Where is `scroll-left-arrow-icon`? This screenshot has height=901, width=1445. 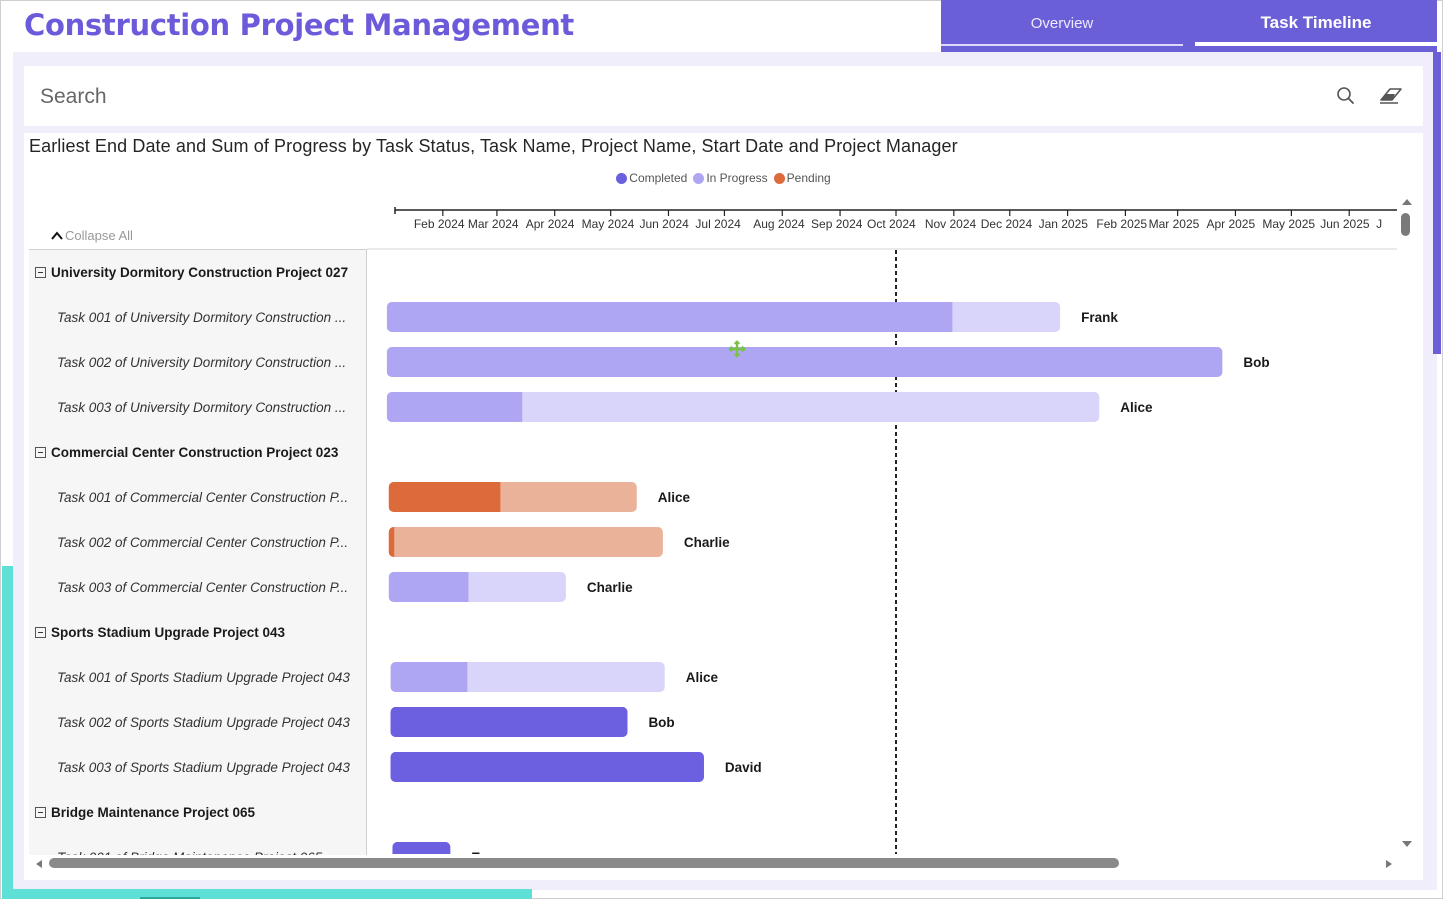 scroll-left-arrow-icon is located at coordinates (39, 864).